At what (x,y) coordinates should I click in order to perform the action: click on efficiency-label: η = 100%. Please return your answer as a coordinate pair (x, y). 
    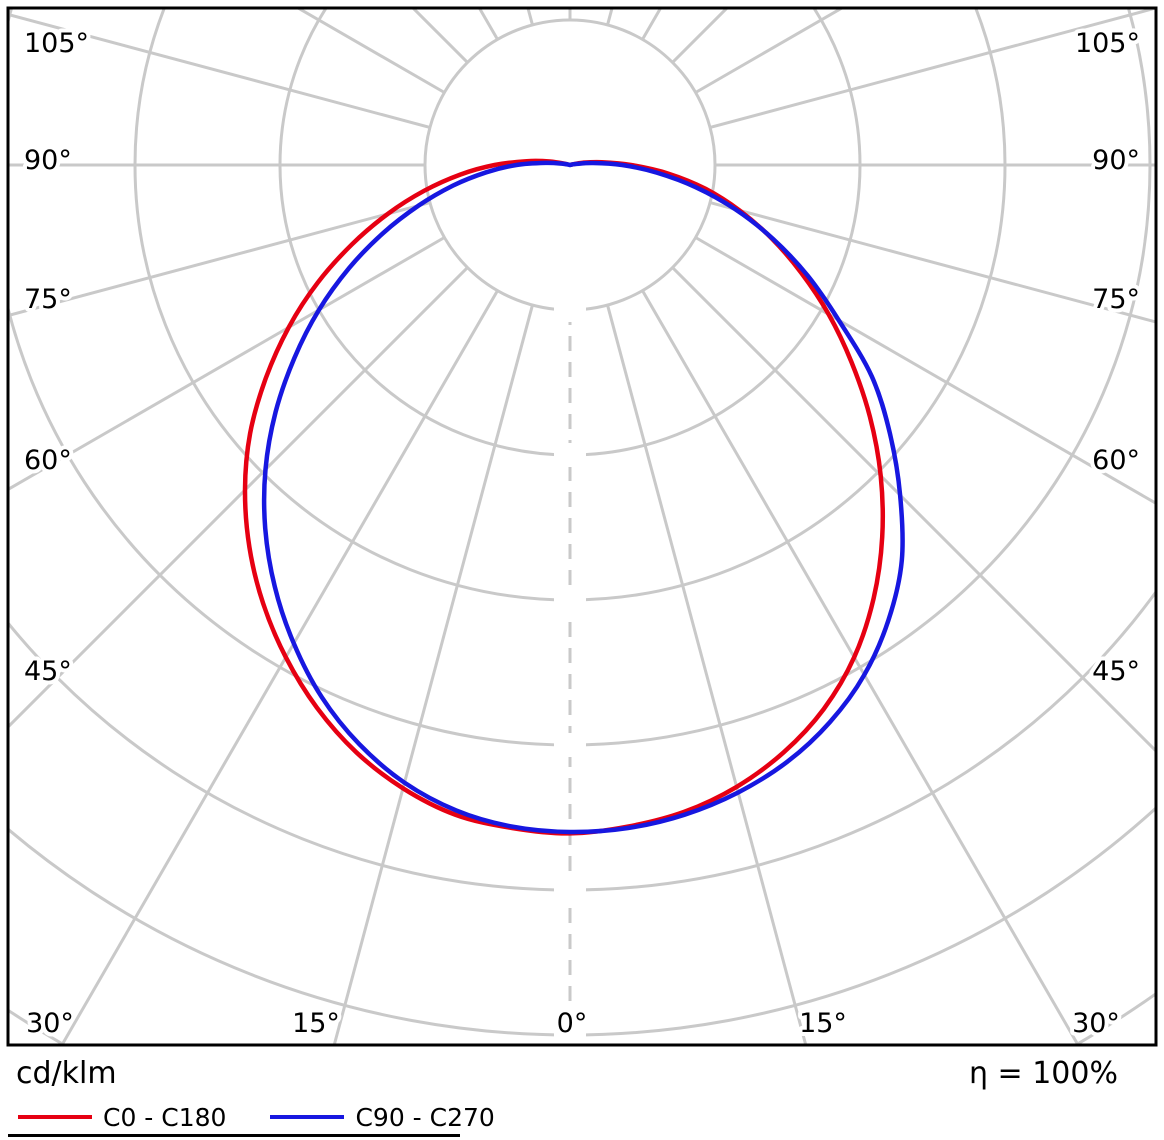
    Looking at the image, I should click on (1043, 1073).